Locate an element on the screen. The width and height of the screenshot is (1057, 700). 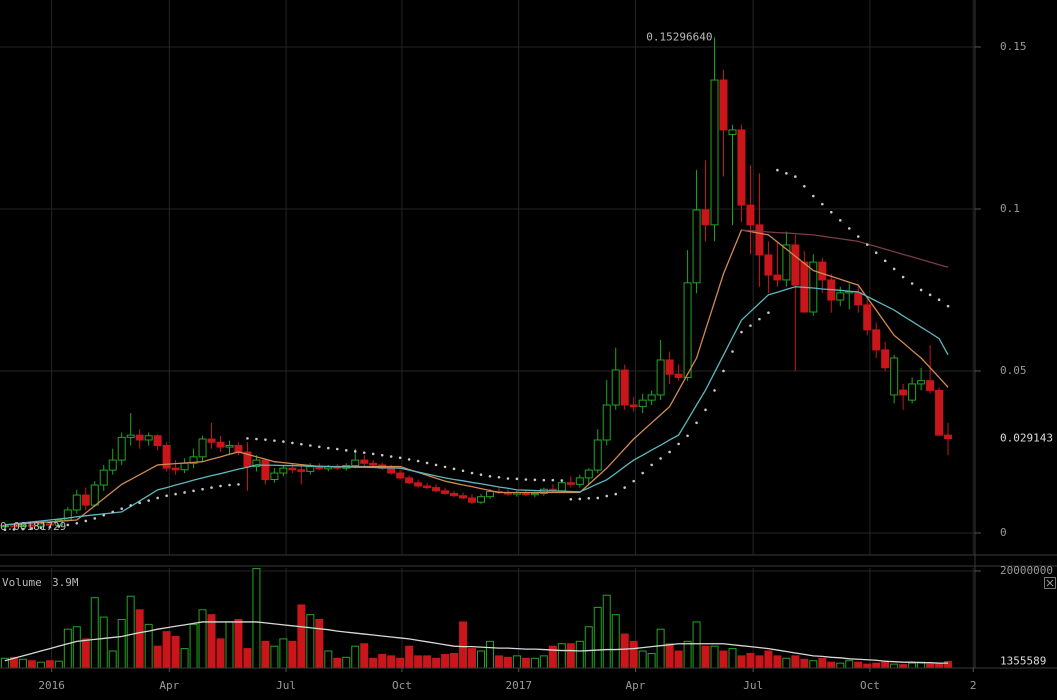
volume-average is located at coordinates (476, 642).